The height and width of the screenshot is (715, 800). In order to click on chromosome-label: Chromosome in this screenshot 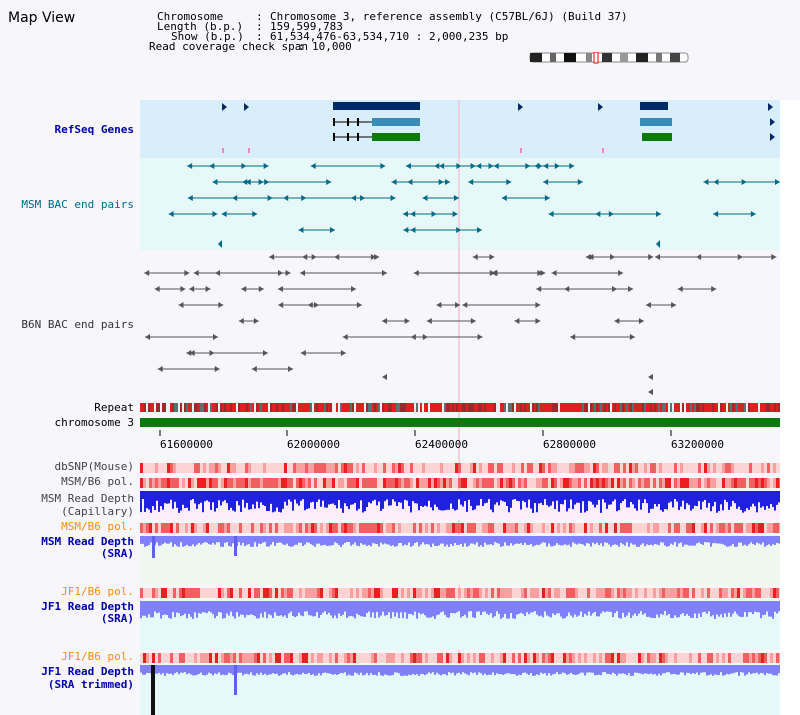, I will do `click(190, 16)`.